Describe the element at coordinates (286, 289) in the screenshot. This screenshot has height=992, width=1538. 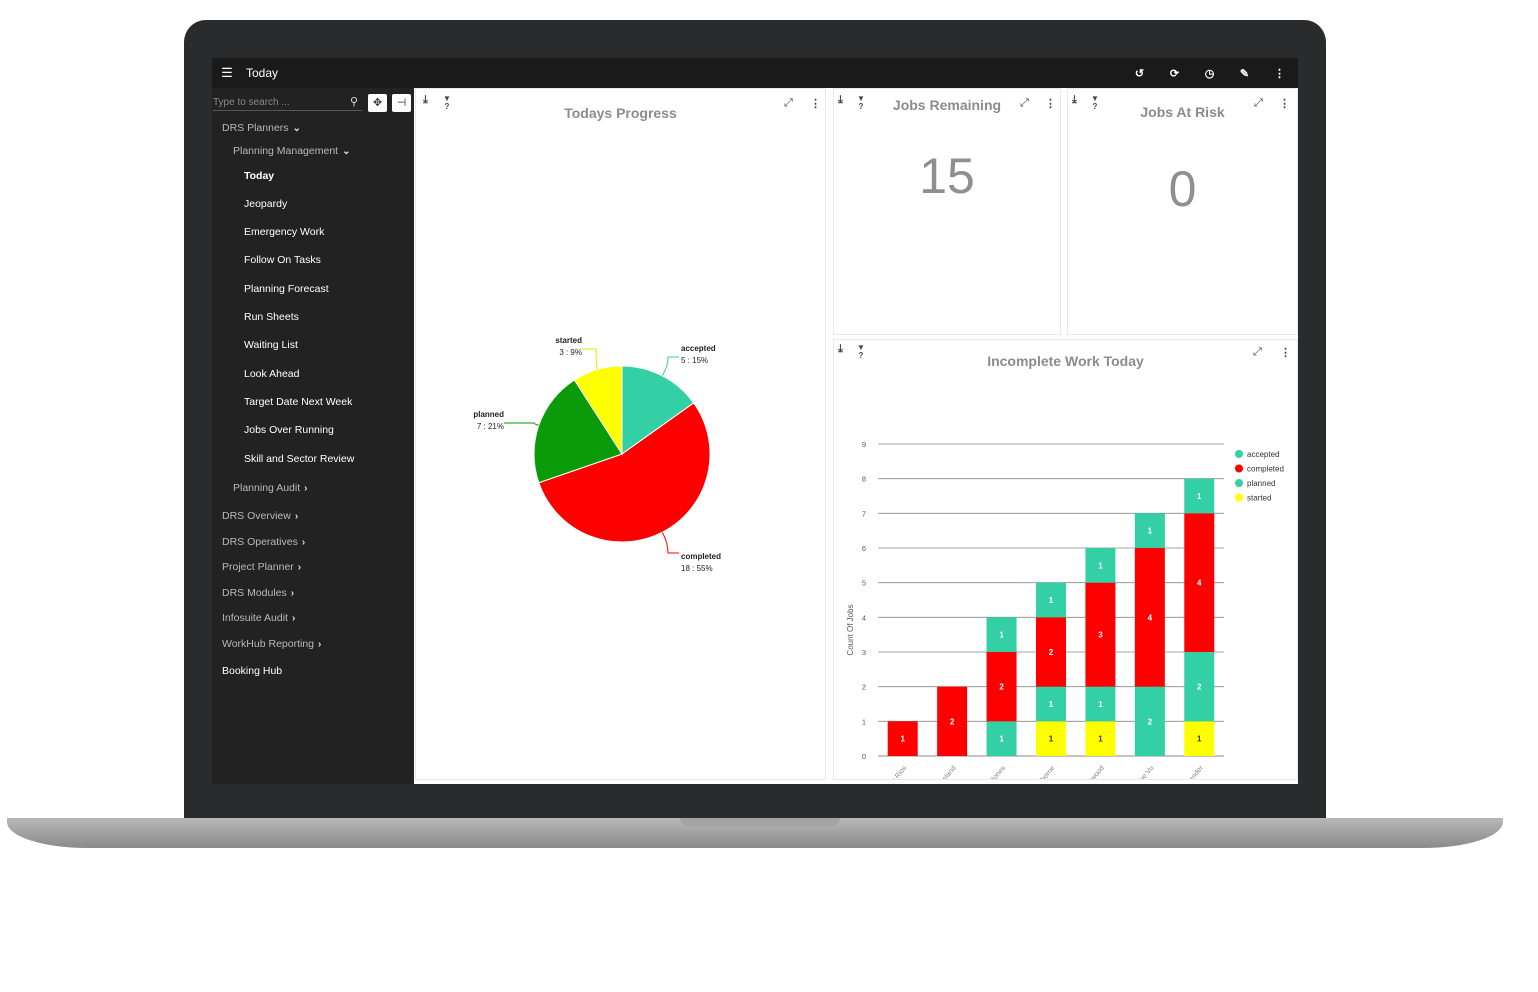
I see `sidebar-item-planning-forecast: Planning Forecast` at that location.